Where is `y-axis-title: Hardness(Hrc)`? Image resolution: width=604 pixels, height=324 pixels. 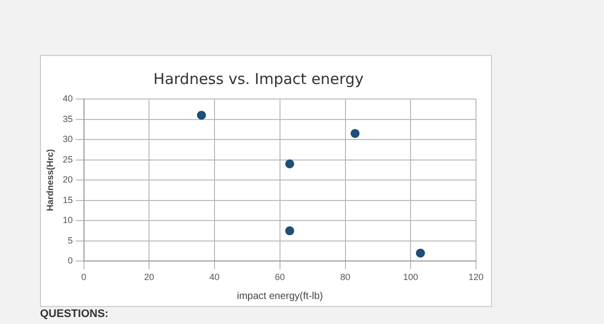 y-axis-title: Hardness(Hrc) is located at coordinates (49, 180).